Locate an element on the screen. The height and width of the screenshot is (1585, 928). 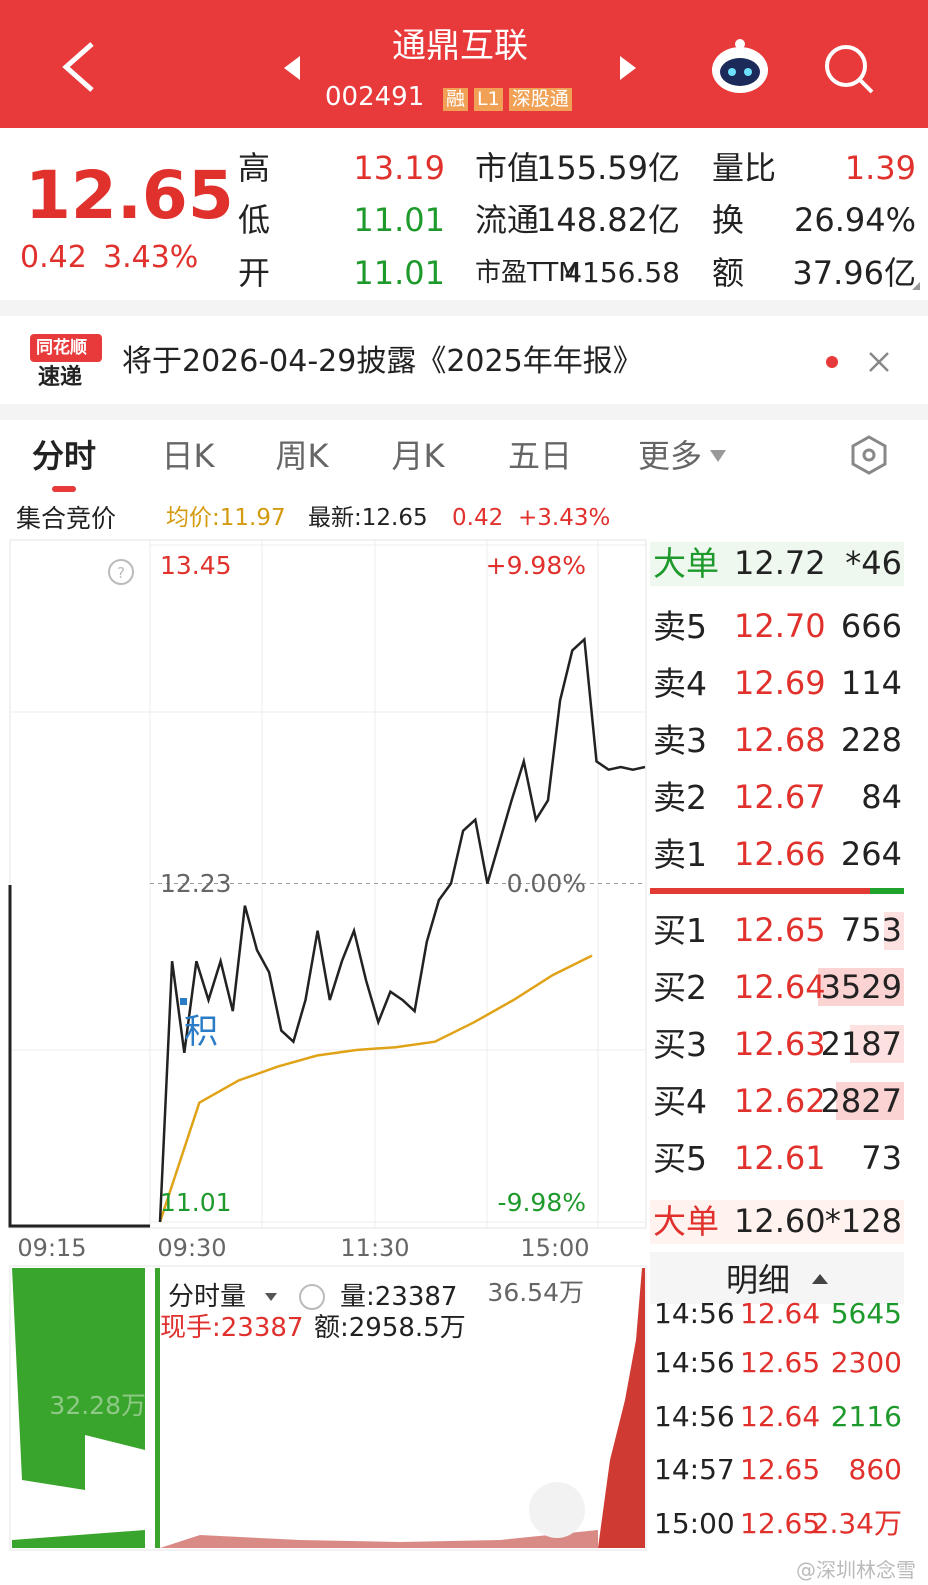
event-marker is located at coordinates (183, 1001).